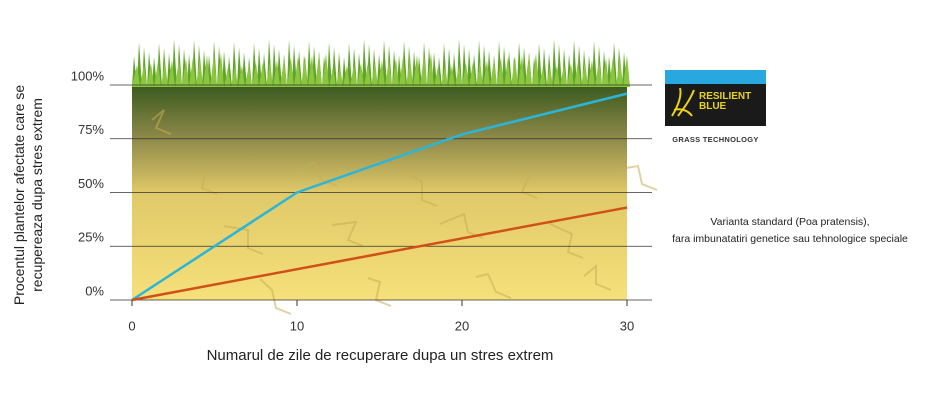 The height and width of the screenshot is (401, 946). I want to click on y-axis-title: recupereaza dupa stres extrem, so click(37, 195).